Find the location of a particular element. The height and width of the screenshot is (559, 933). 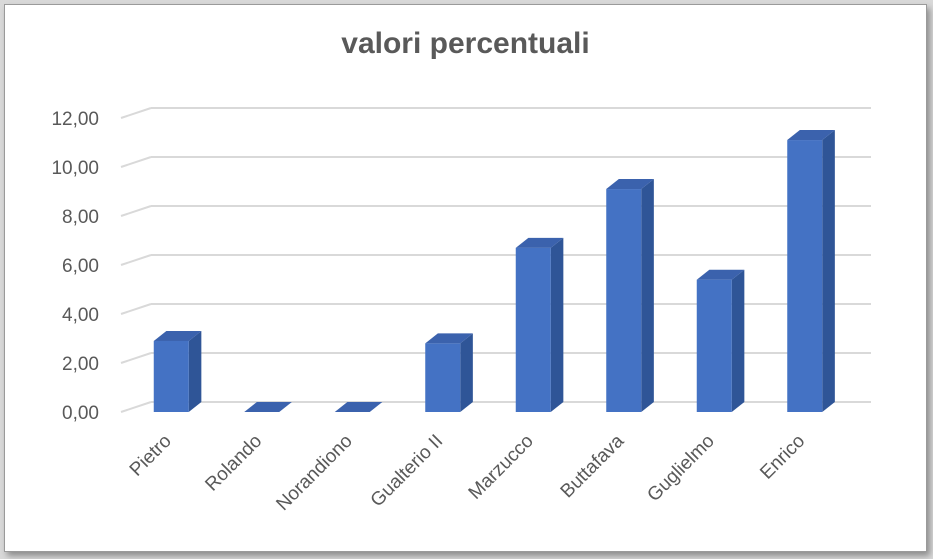

y-tick-label: 2,00 is located at coordinates (80, 364).